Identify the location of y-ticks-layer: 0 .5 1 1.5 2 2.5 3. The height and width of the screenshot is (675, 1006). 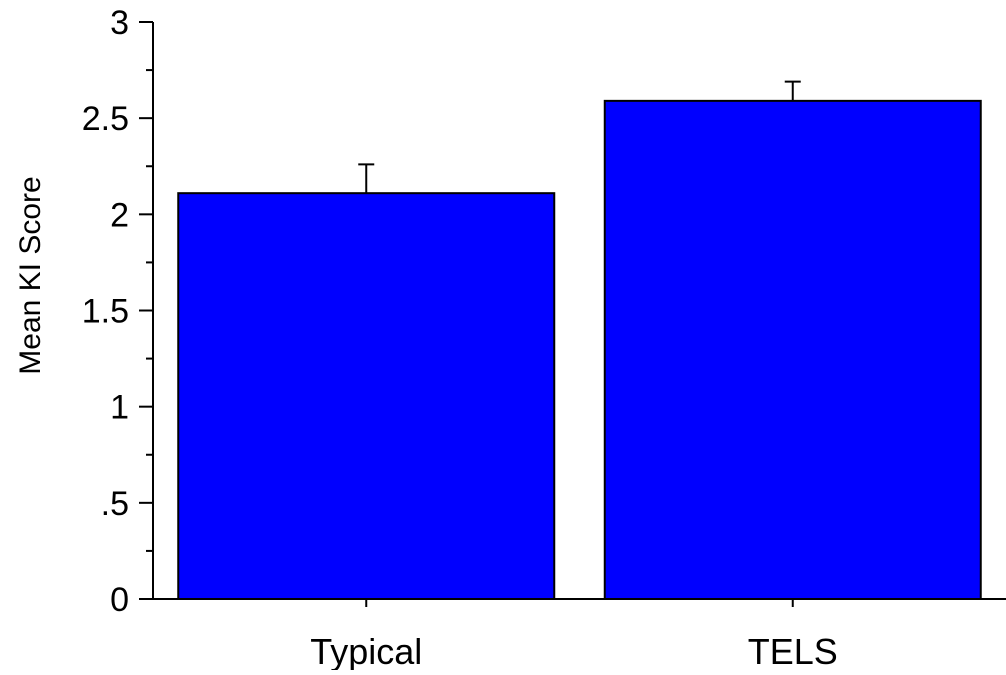
(117, 311).